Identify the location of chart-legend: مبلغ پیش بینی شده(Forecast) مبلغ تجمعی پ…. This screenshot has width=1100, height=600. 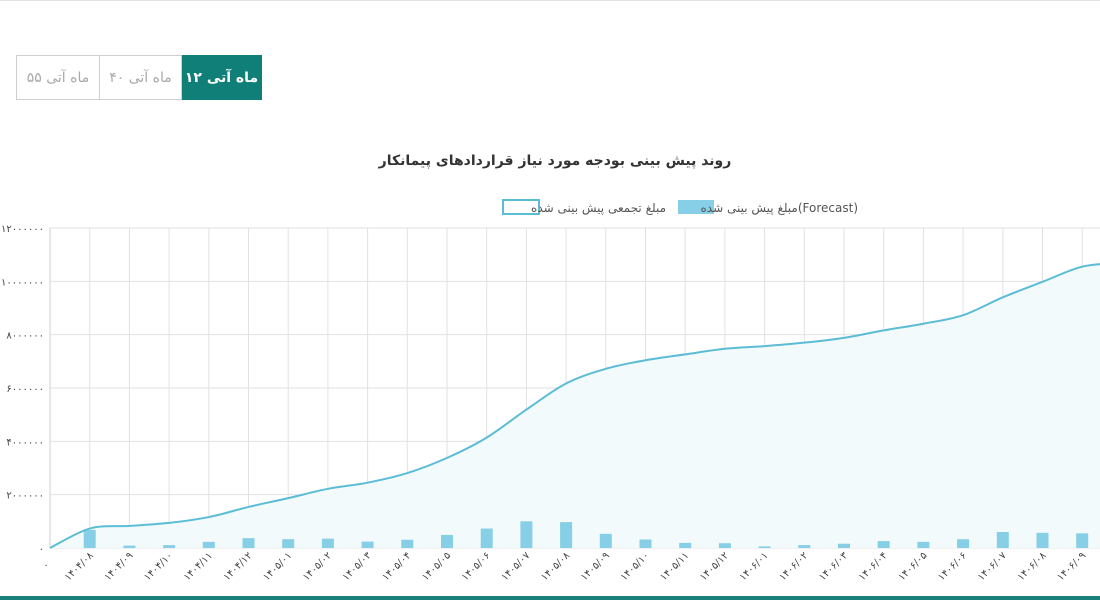
(680, 207).